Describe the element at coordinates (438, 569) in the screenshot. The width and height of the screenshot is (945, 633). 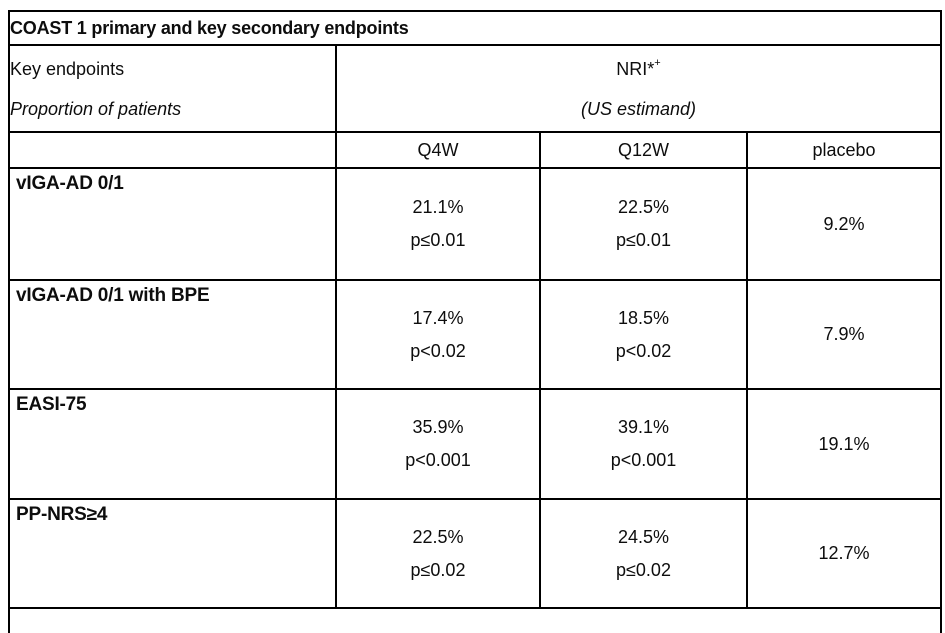
I see `q4w-pvalue: p≤0.02` at that location.